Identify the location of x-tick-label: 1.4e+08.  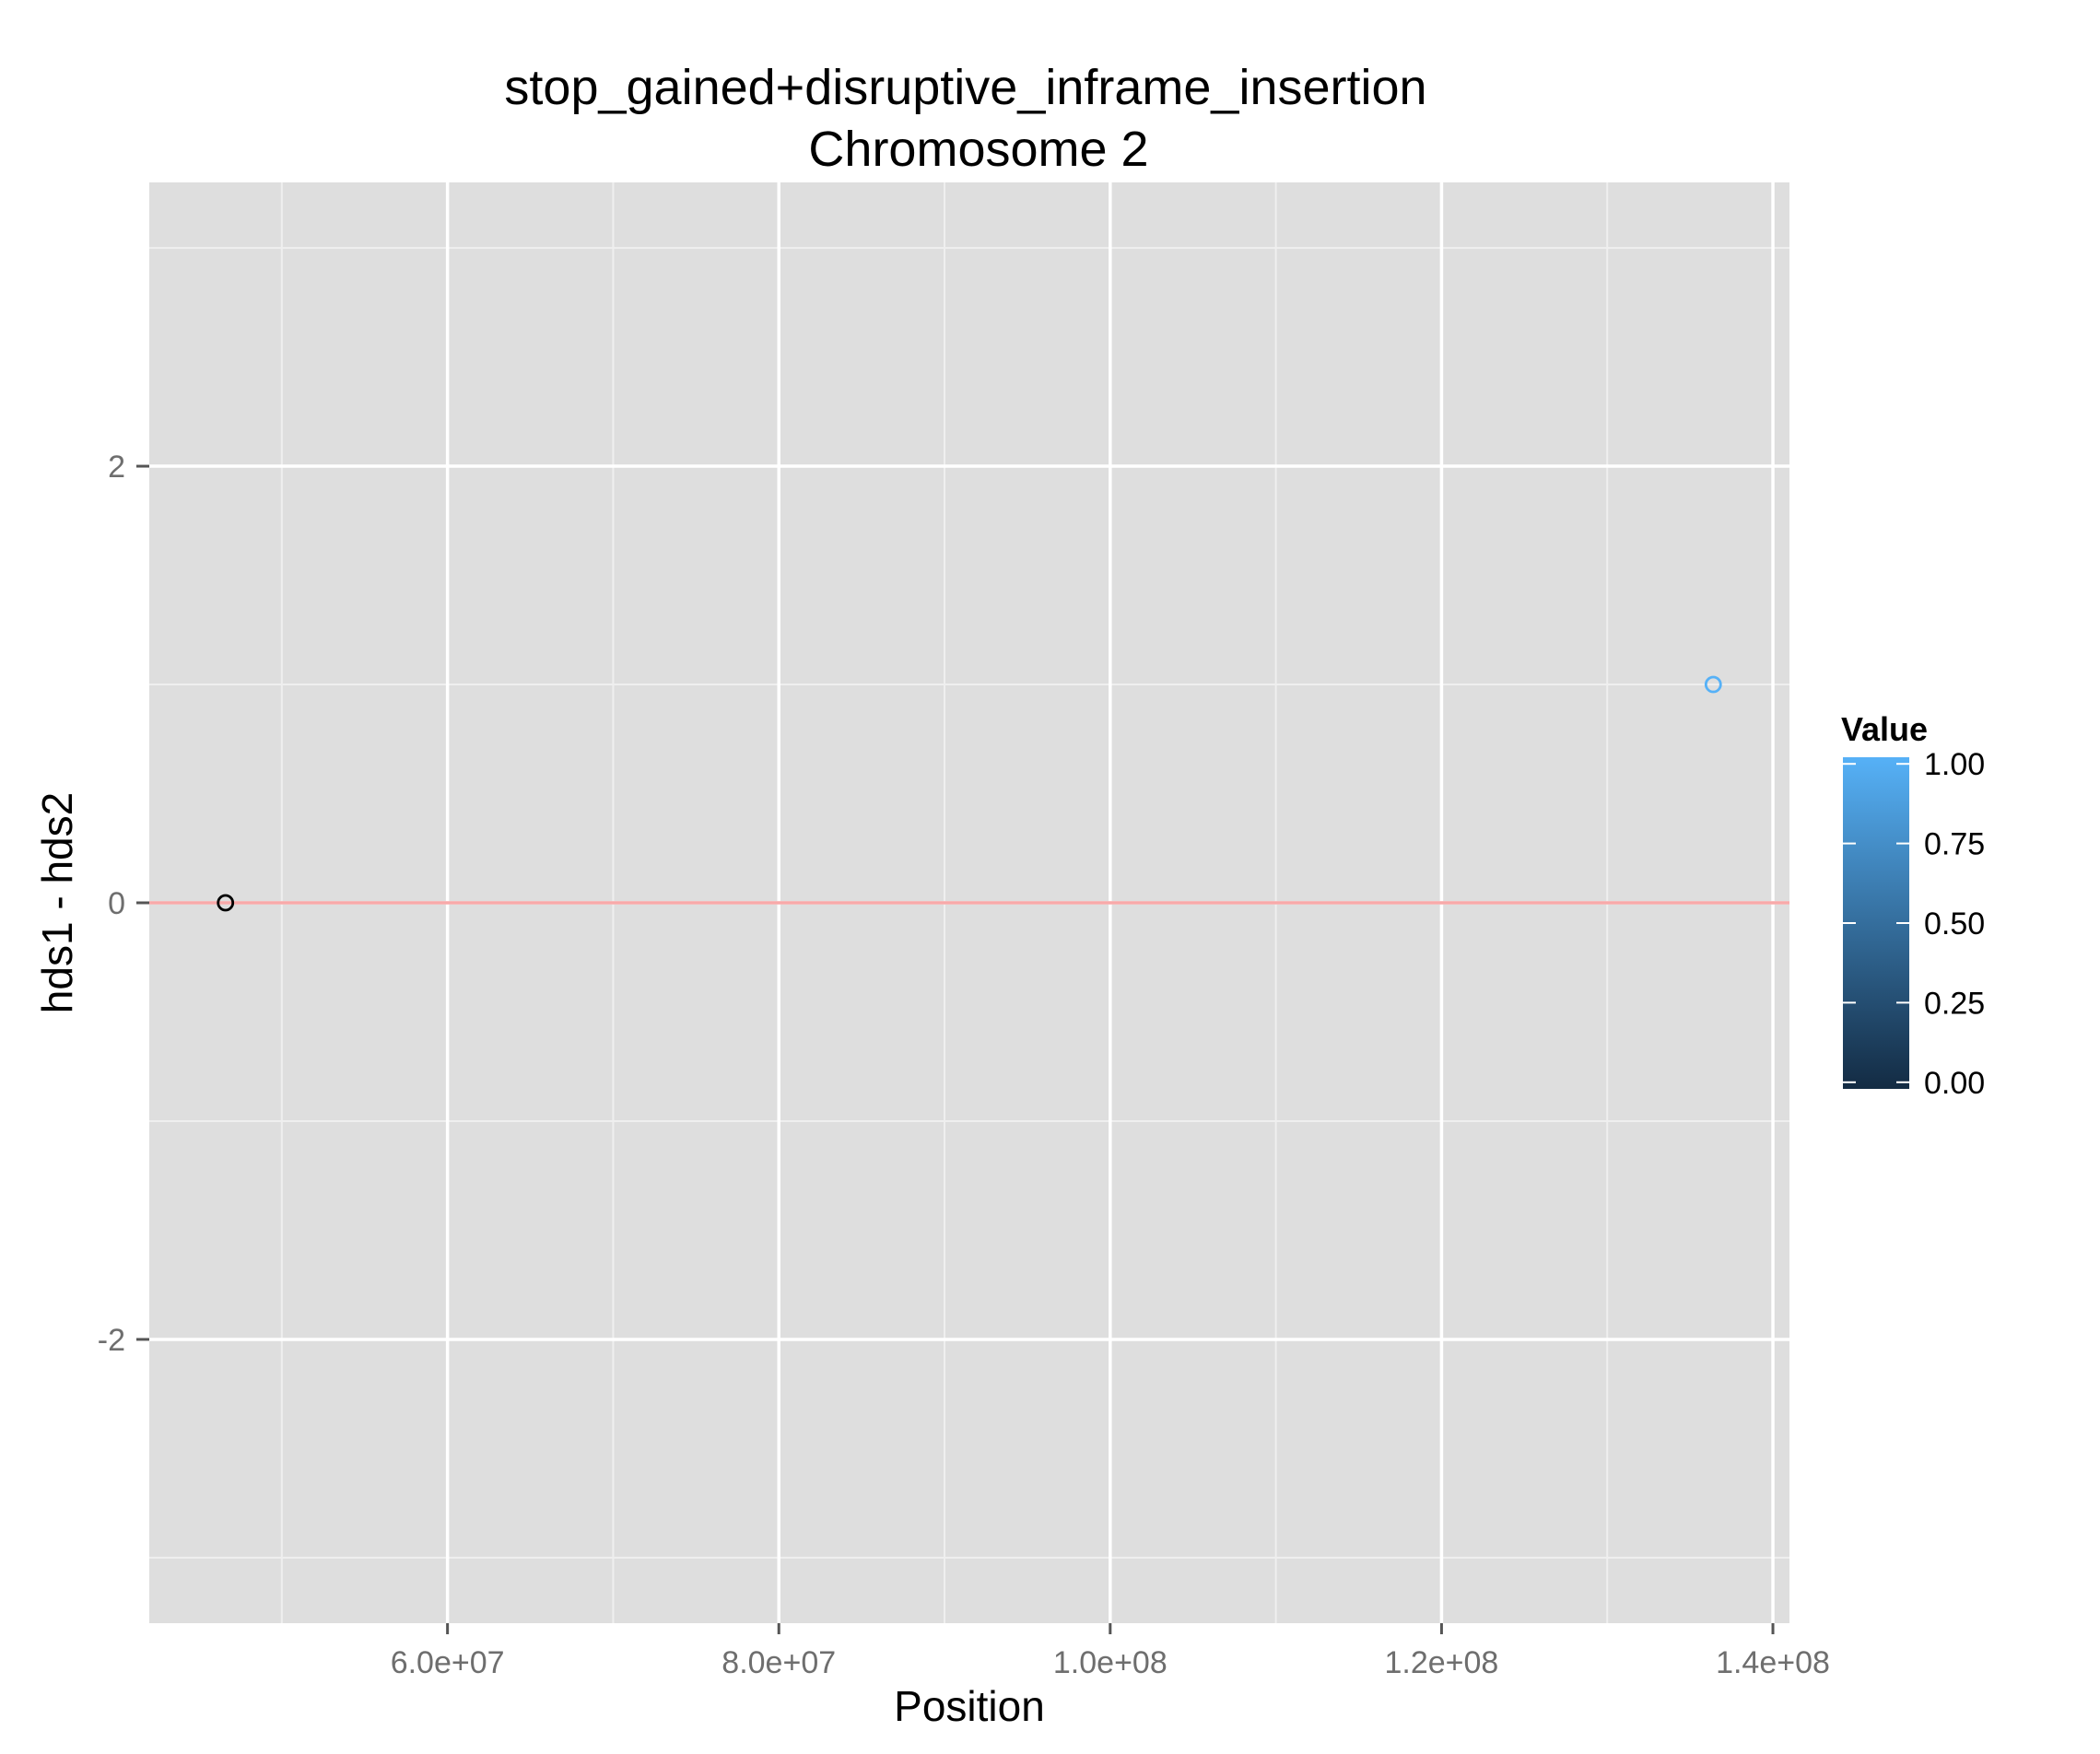
(1773, 1662).